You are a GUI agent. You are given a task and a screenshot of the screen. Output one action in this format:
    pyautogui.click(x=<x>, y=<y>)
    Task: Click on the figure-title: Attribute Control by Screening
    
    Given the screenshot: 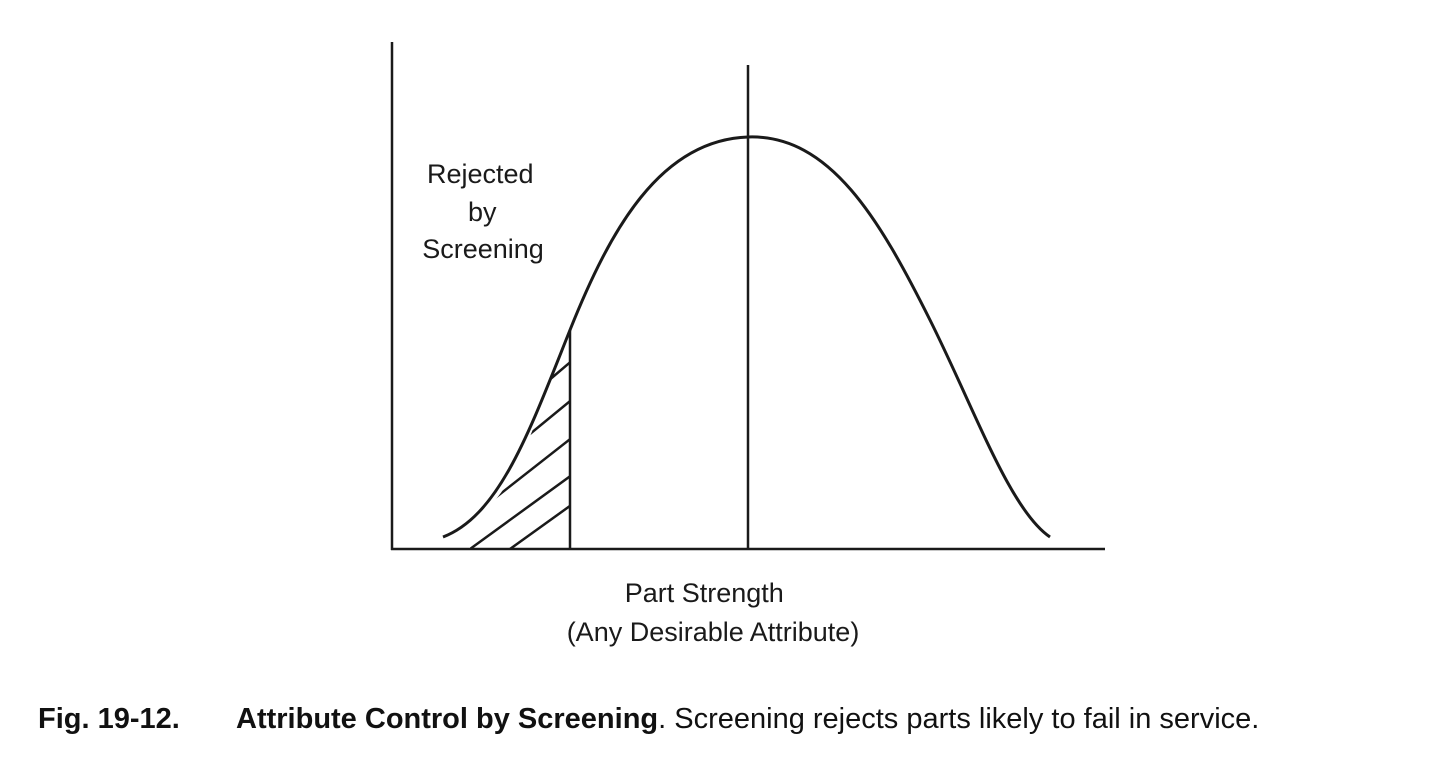 What is the action you would take?
    pyautogui.click(x=447, y=719)
    